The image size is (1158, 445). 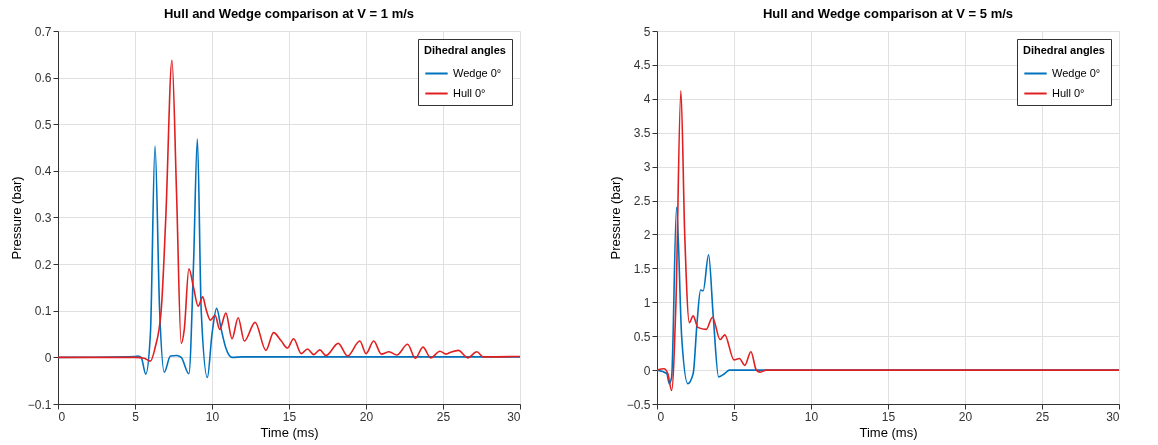 I want to click on y-tick-label: 0.1, so click(x=43, y=311).